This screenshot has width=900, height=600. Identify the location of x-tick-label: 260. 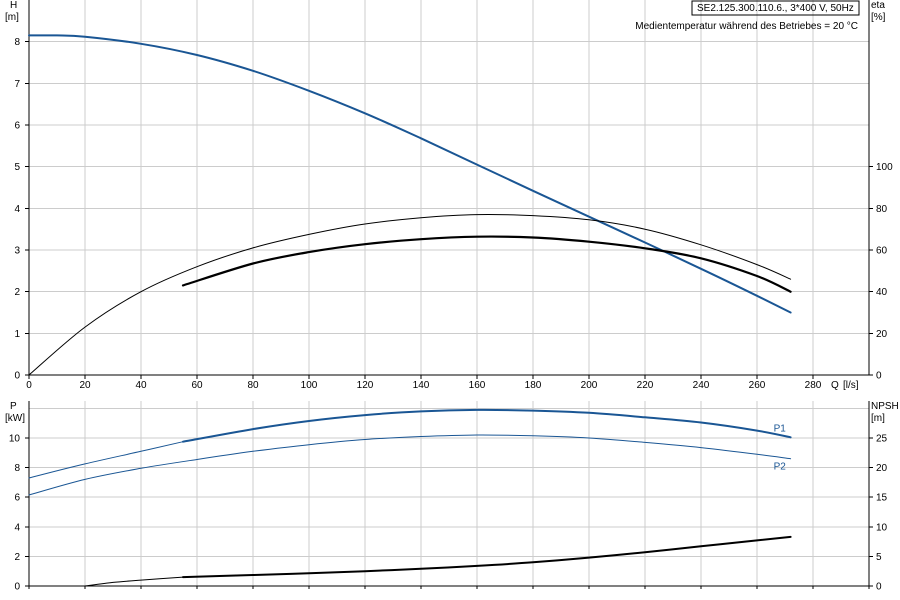
(757, 385).